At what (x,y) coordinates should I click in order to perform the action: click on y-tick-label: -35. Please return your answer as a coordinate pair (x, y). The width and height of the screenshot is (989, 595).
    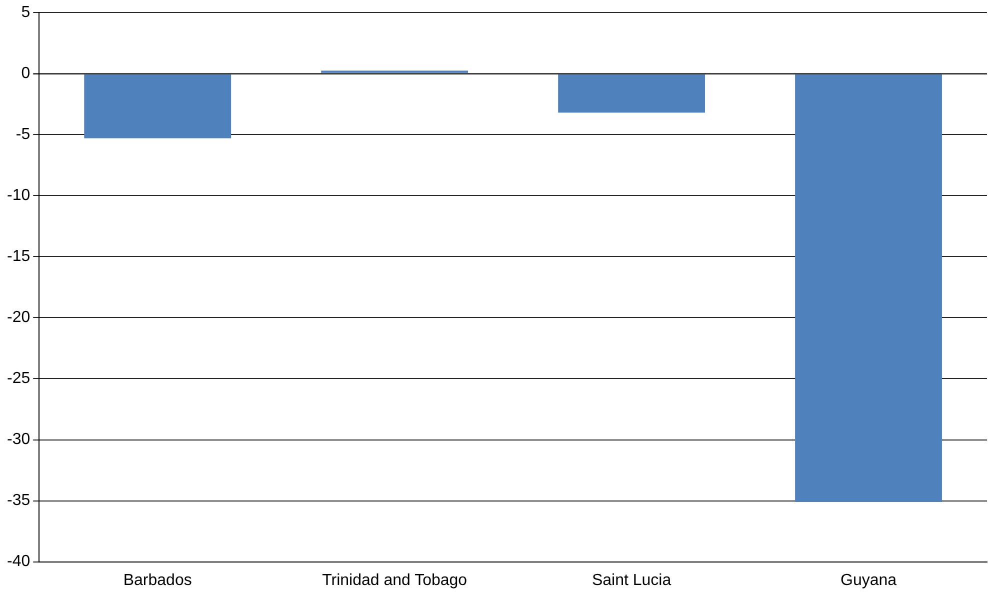
    Looking at the image, I should click on (18, 501).